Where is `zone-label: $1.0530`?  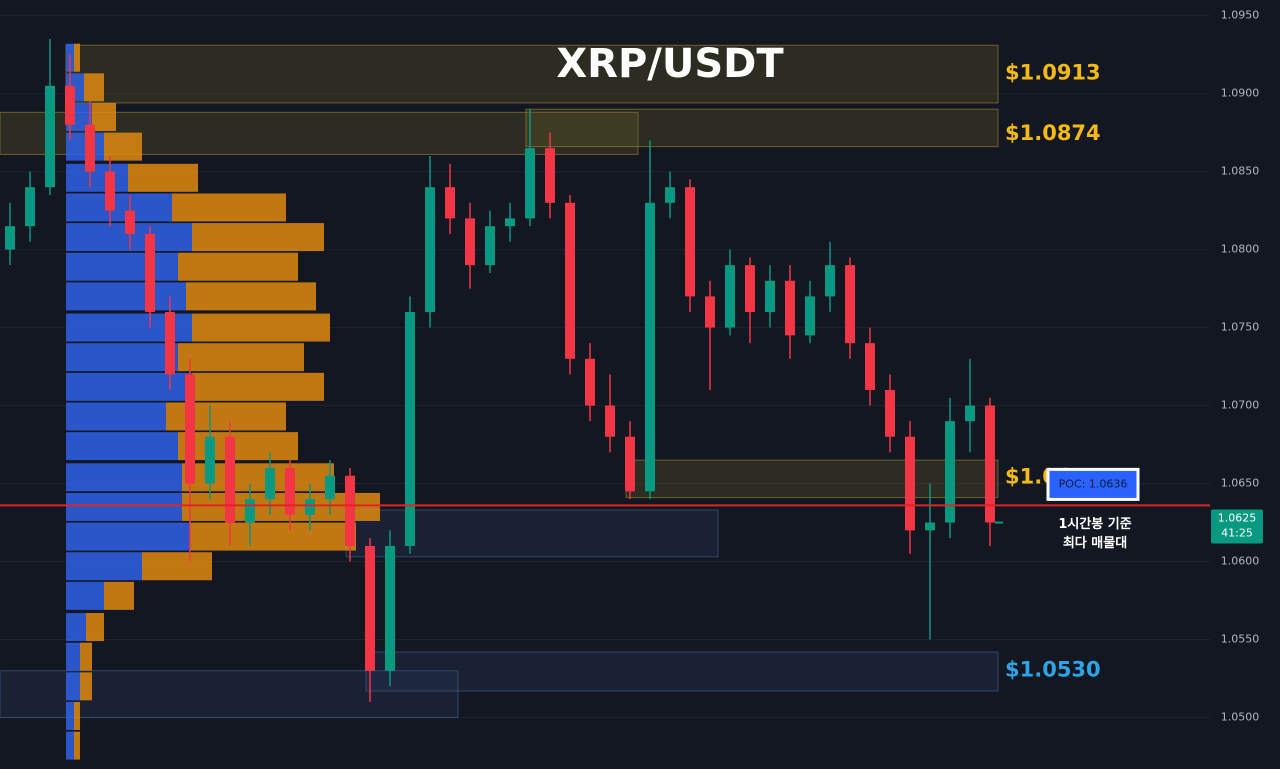
zone-label: $1.0530 is located at coordinates (1053, 670).